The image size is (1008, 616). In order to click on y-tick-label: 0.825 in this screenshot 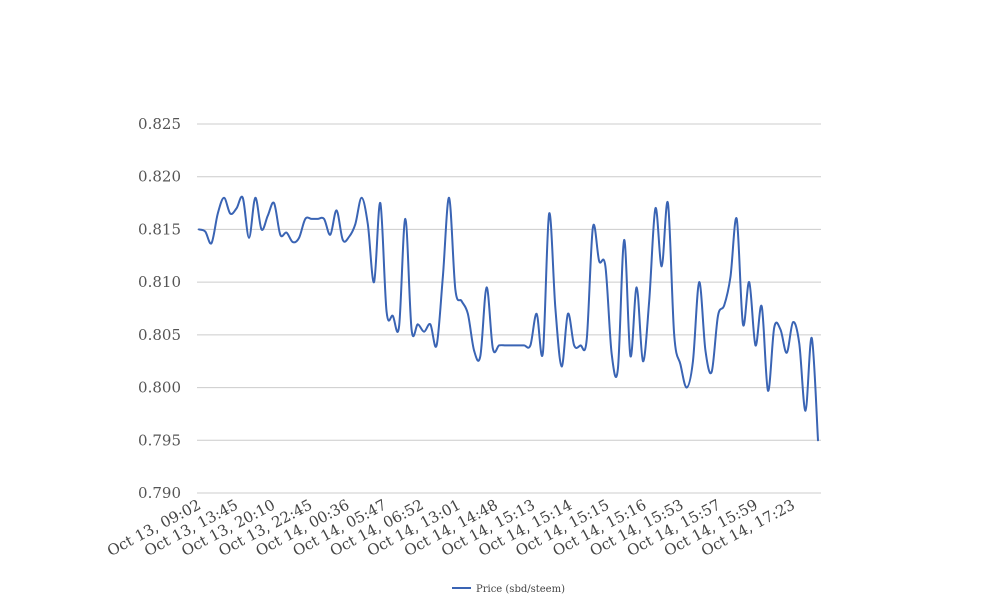, I will do `click(159, 124)`.